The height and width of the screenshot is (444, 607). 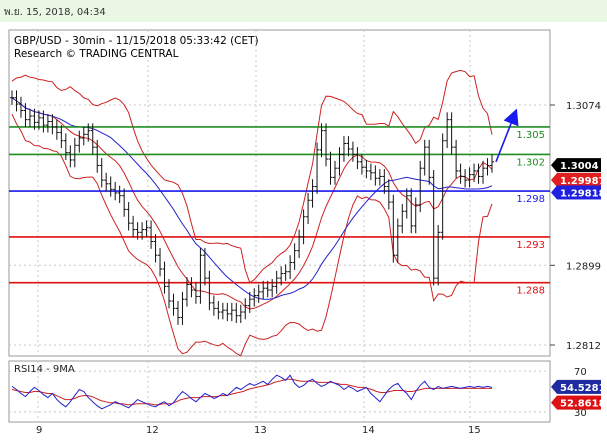 What do you see at coordinates (583, 404) in the screenshot?
I see `rsi-ma-value-tag-text: 52.8618` at bounding box center [583, 404].